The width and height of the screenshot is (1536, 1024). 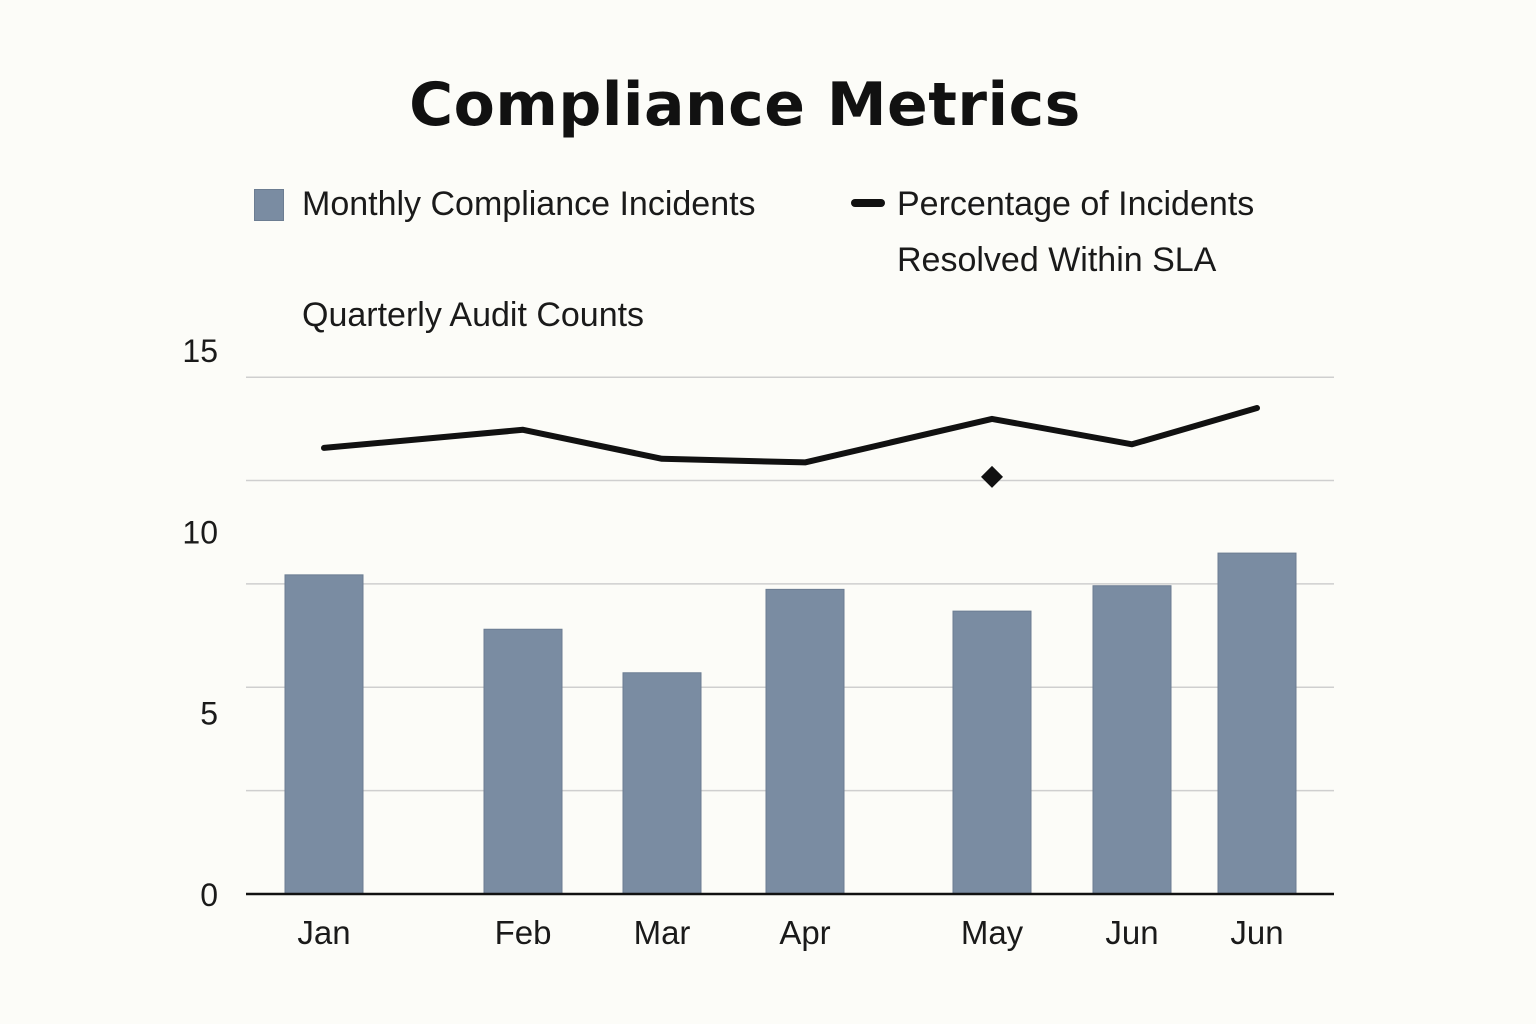 What do you see at coordinates (992, 932) in the screenshot?
I see `x-tick-label-4: May` at bounding box center [992, 932].